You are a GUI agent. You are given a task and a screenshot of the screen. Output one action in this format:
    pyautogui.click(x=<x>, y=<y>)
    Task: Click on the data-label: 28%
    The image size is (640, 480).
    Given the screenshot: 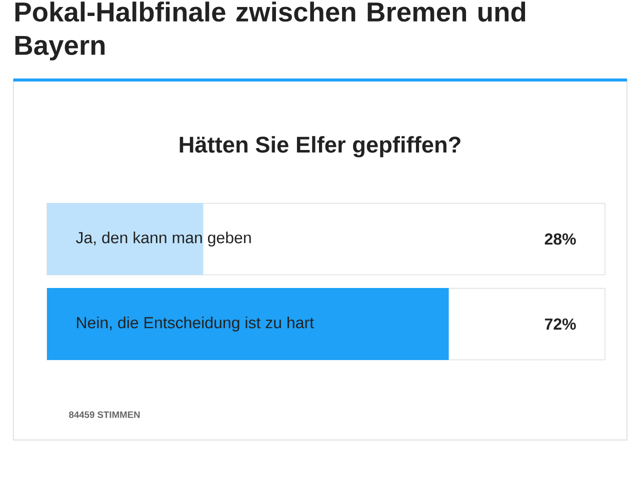 What is the action you would take?
    pyautogui.click(x=560, y=239)
    